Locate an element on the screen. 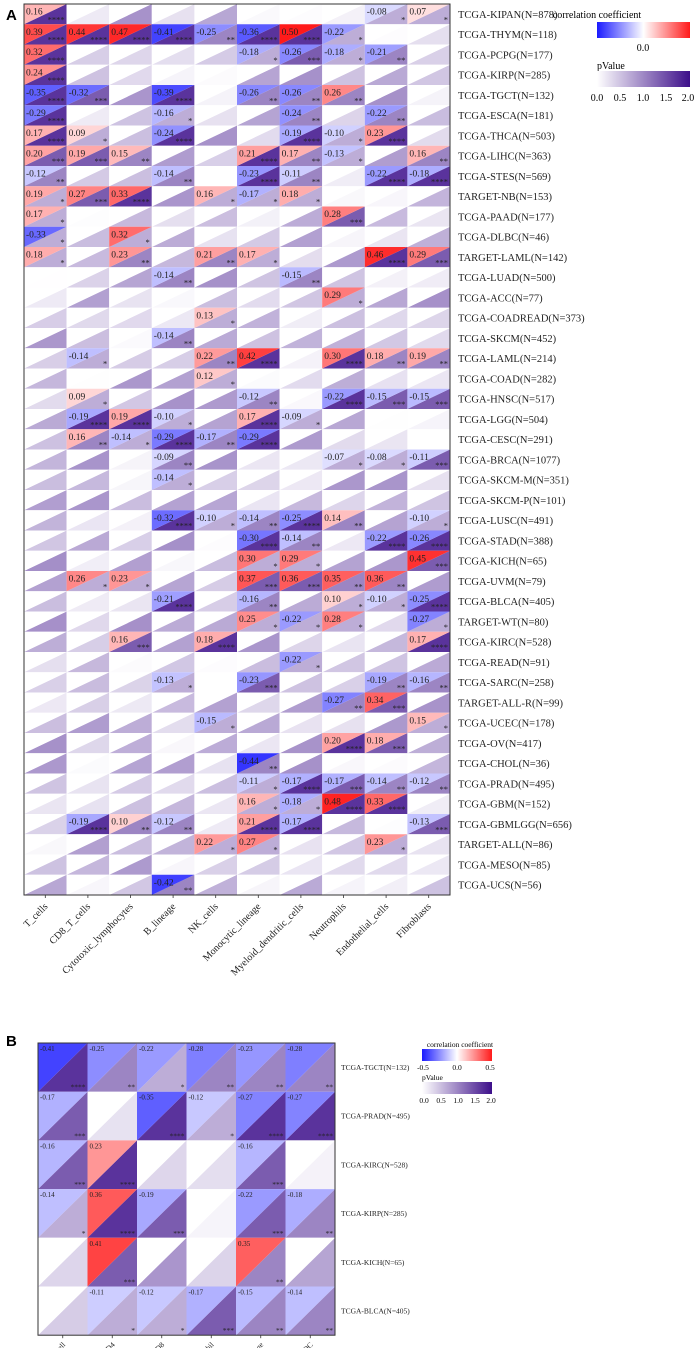 This screenshot has width=696, height=1348. correlation-label: 0.28 is located at coordinates (332, 215).